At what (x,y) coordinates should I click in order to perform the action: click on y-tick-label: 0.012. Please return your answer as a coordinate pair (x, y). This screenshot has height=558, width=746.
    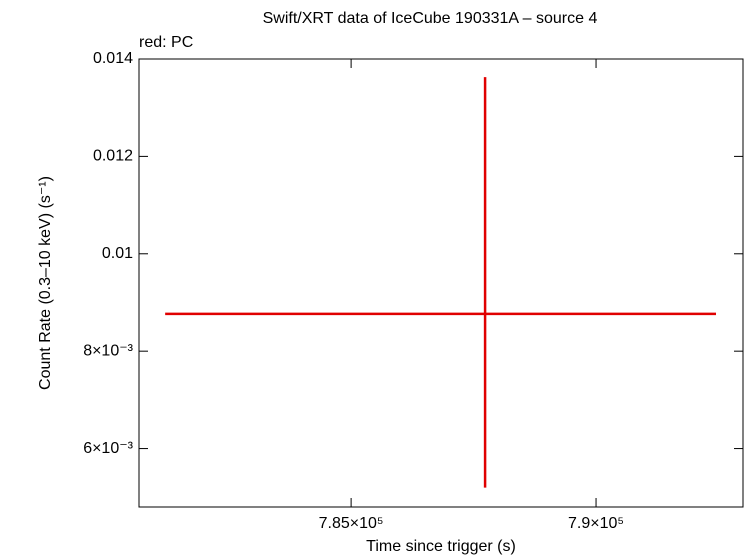
    Looking at the image, I should click on (113, 156).